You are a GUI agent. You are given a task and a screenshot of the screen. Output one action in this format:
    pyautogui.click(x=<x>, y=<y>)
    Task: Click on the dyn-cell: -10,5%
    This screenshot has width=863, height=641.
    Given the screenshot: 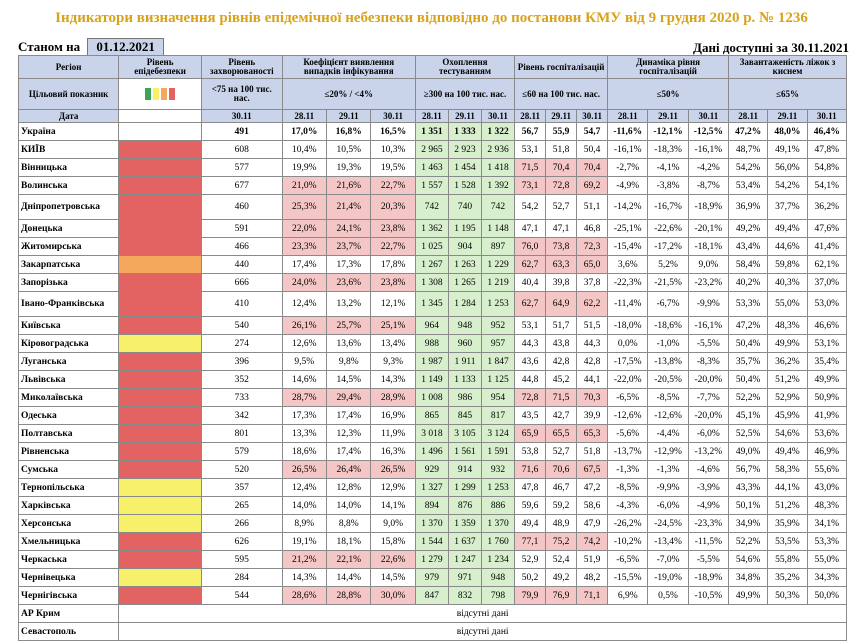 What is the action you would take?
    pyautogui.click(x=708, y=595)
    